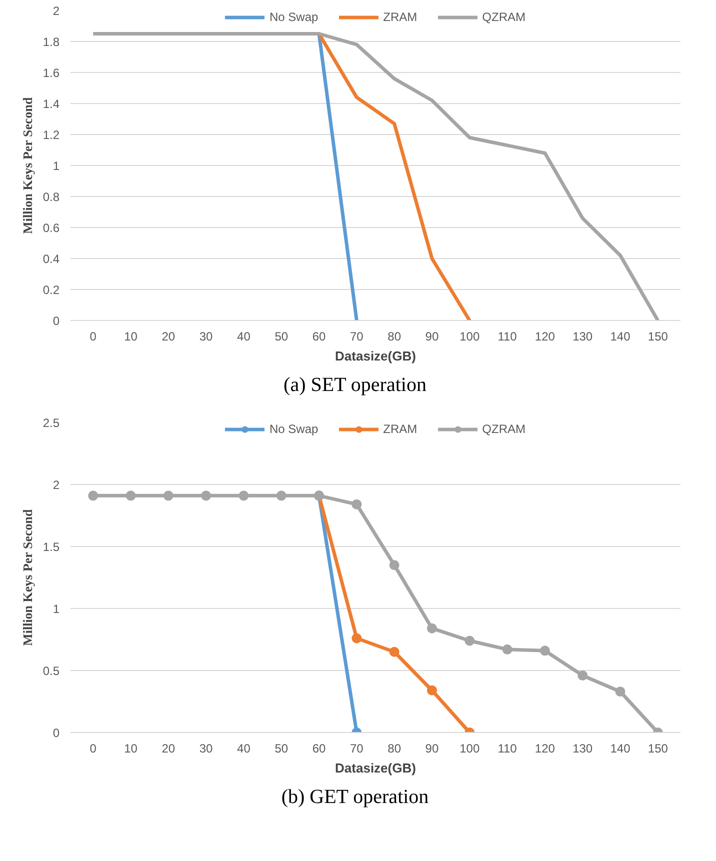 Image resolution: width=716 pixels, height=861 pixels. What do you see at coordinates (51, 671) in the screenshot?
I see `y-tick-label: 0.5` at bounding box center [51, 671].